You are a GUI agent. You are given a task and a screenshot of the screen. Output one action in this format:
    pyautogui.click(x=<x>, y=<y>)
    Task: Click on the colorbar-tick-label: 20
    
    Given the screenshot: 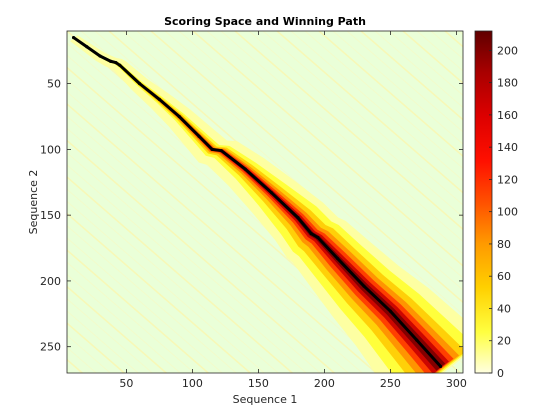 What is the action you would take?
    pyautogui.click(x=504, y=341)
    